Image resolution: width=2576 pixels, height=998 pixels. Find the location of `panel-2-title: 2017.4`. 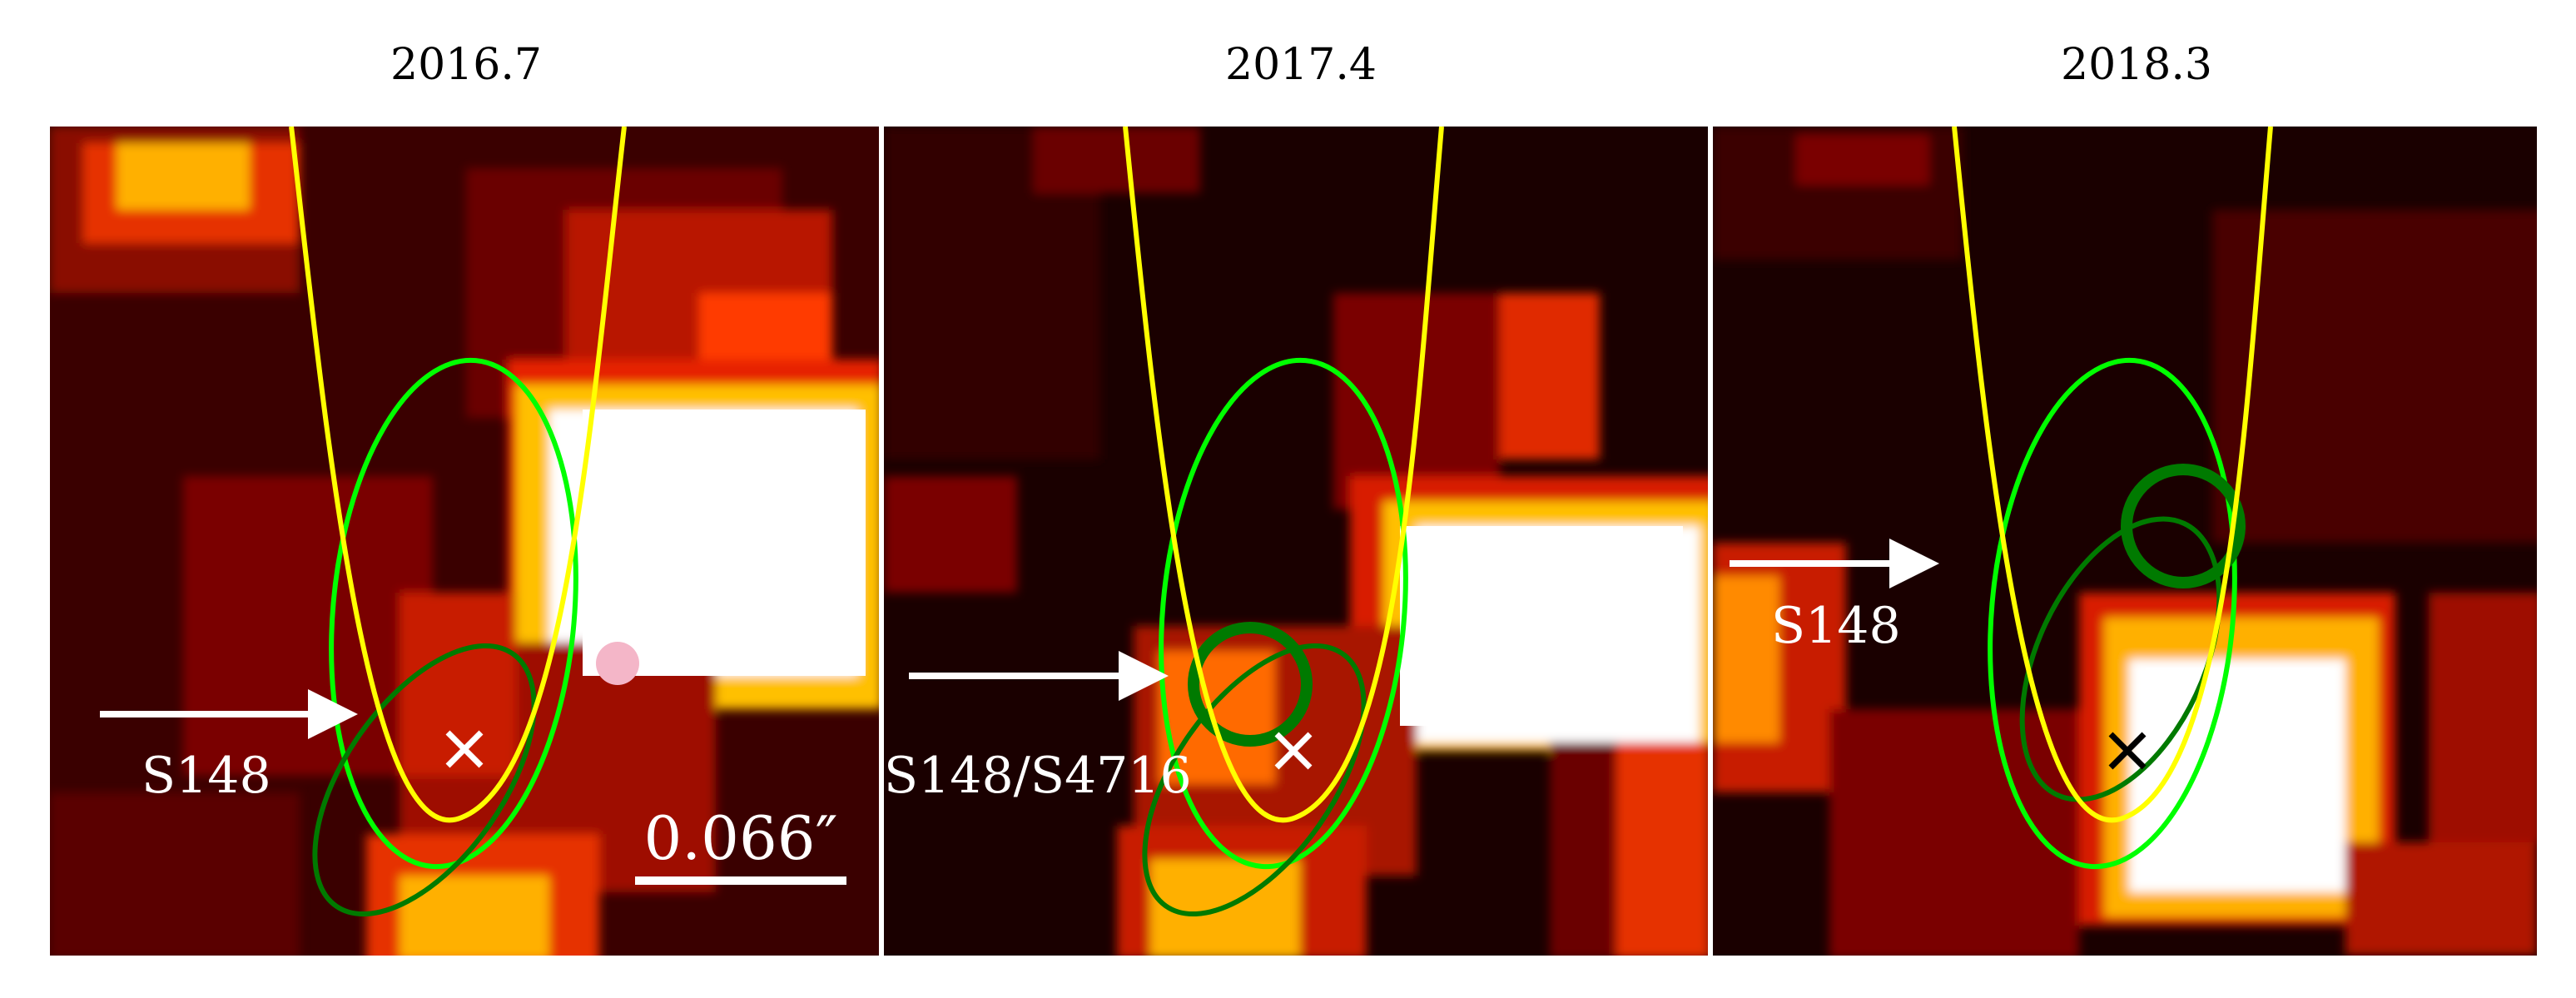

panel-2-title: 2017.4 is located at coordinates (1301, 65).